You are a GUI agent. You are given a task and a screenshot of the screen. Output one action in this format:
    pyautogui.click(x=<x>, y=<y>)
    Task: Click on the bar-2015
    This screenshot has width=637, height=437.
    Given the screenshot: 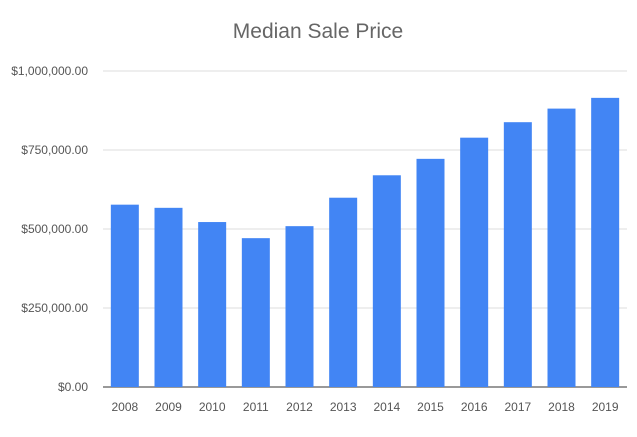 What is the action you would take?
    pyautogui.click(x=430, y=272)
    